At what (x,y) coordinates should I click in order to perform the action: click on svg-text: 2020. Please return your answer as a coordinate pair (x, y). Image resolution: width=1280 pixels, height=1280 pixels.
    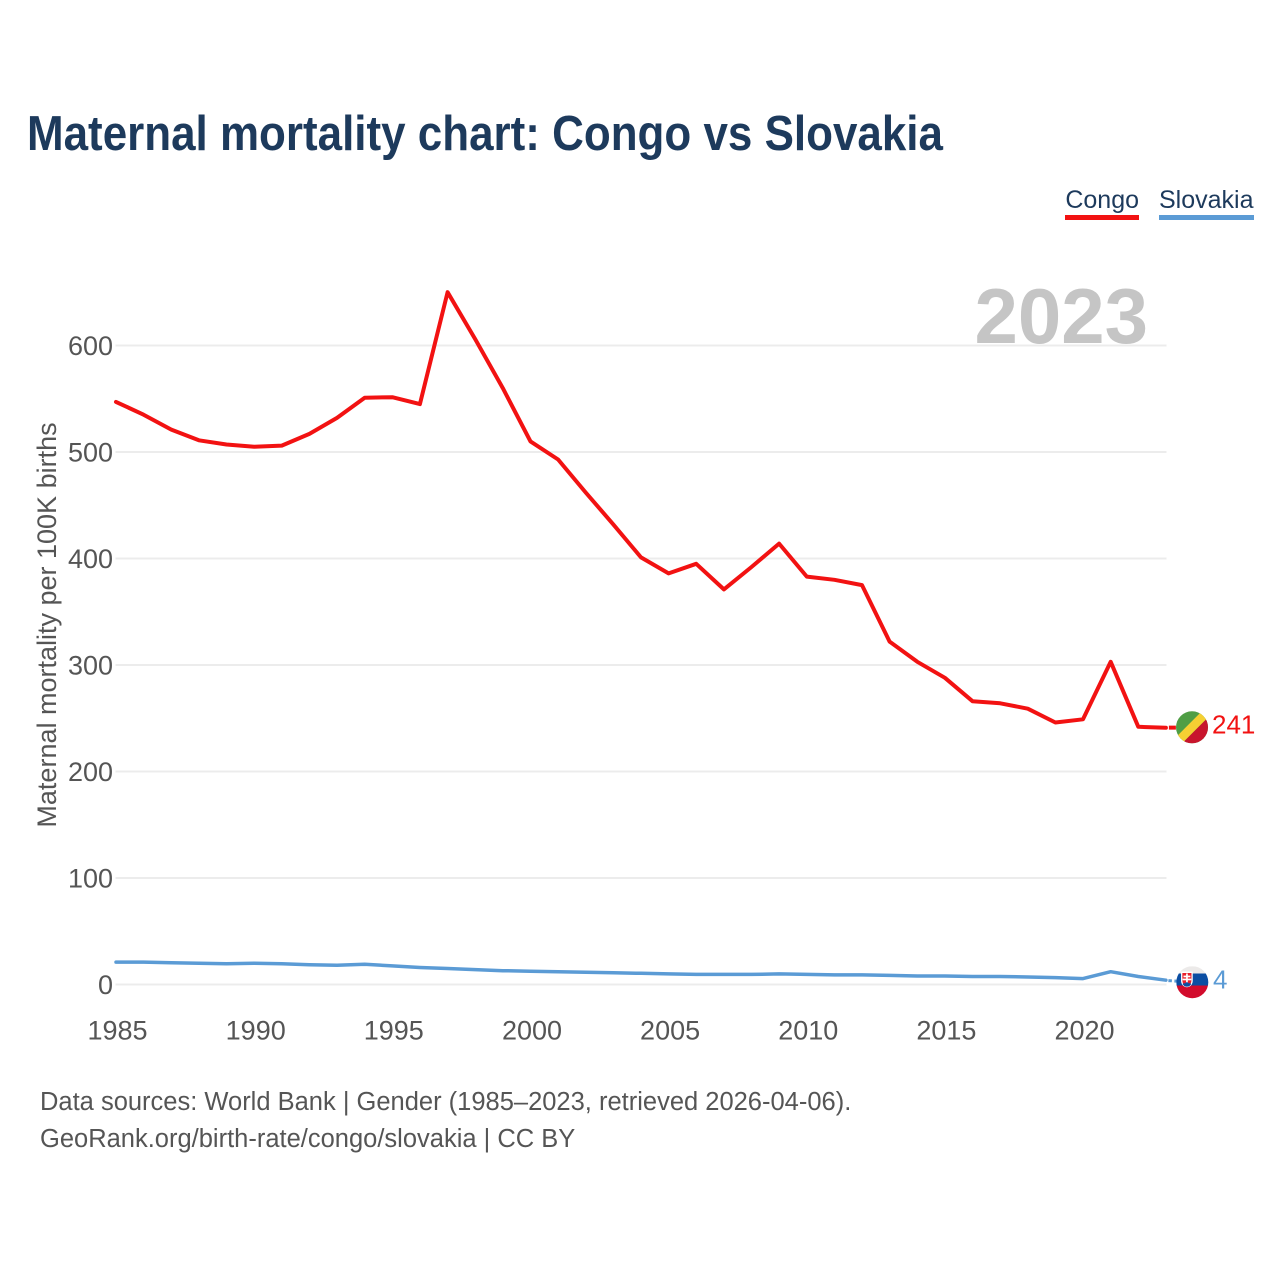
    Looking at the image, I should click on (1084, 1031).